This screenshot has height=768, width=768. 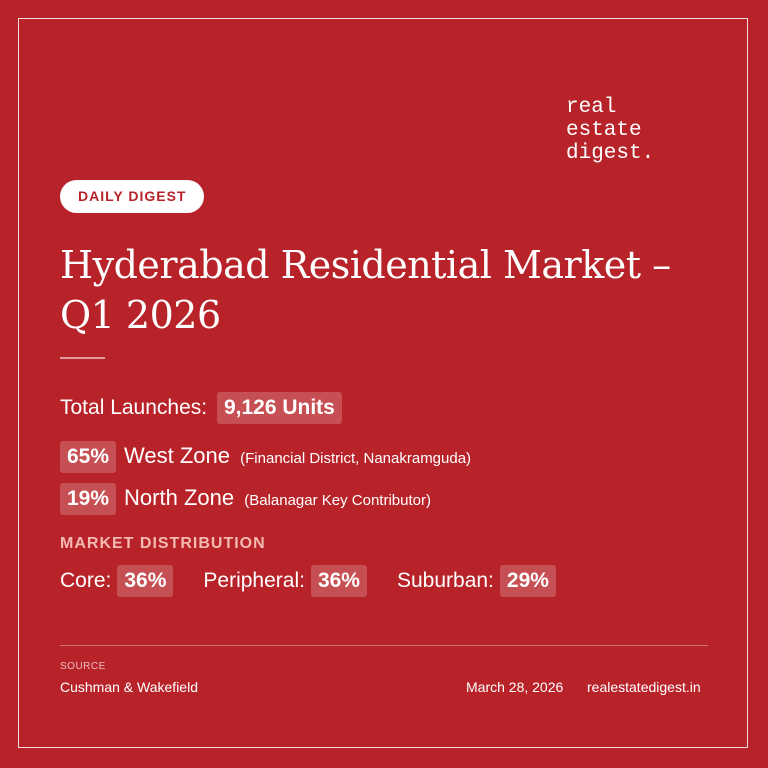 I want to click on distribution-heading: MARKET DISTRIBUTION, so click(x=163, y=543).